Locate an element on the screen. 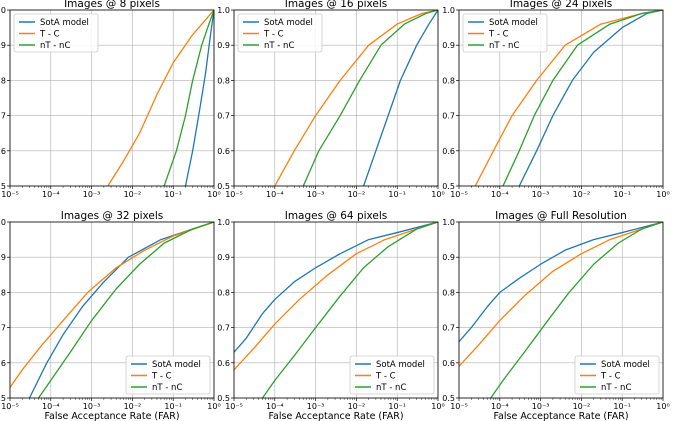  chart-title: Images @ 64 pixels is located at coordinates (336, 216).